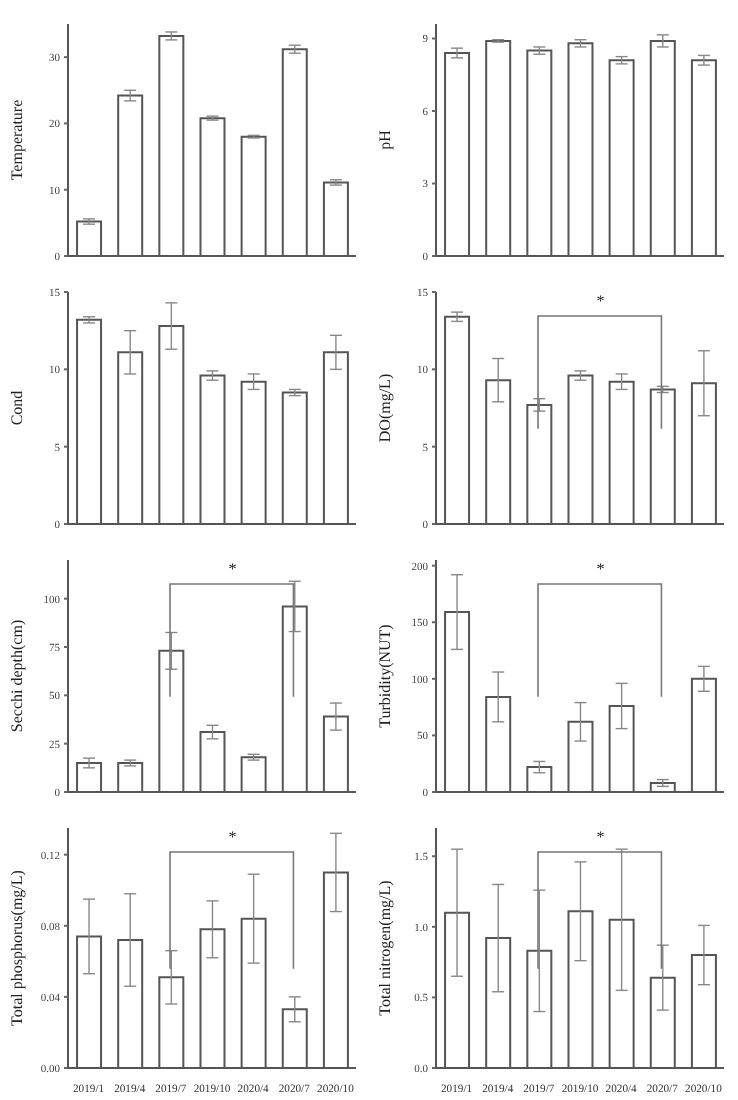 The width and height of the screenshot is (738, 1100). I want to click on y-axis-title: Temperature, so click(16, 139).